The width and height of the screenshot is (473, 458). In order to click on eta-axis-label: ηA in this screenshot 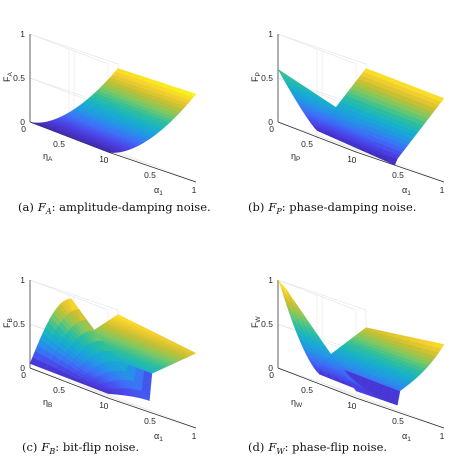, I will do `click(48, 157)`.